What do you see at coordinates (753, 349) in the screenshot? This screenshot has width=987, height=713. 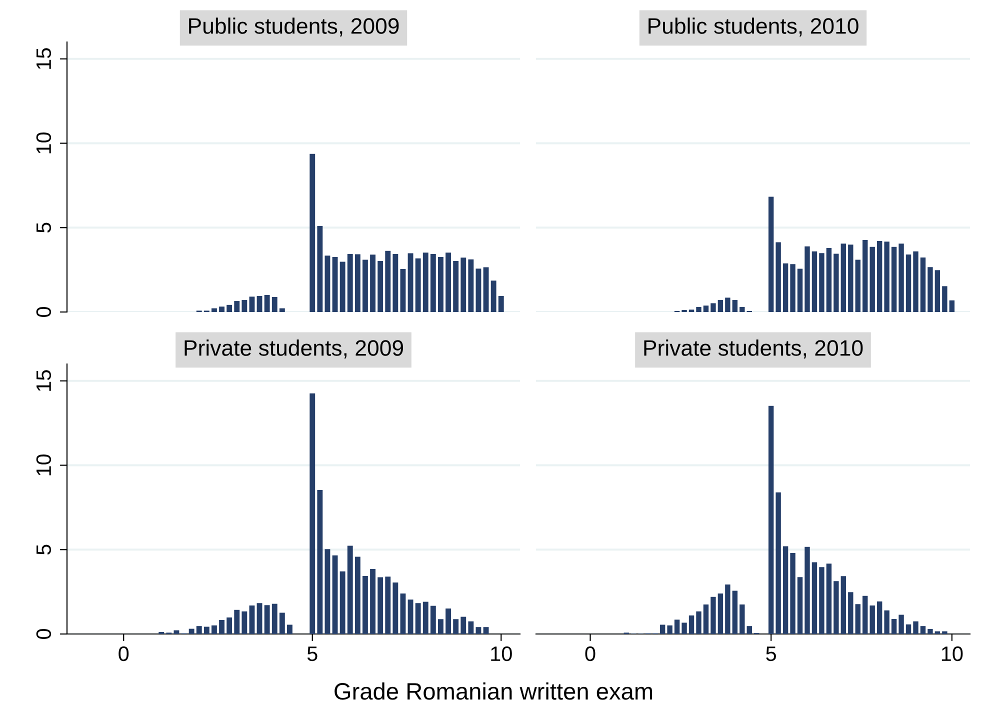 I see `chart-title: Private students, 2010` at bounding box center [753, 349].